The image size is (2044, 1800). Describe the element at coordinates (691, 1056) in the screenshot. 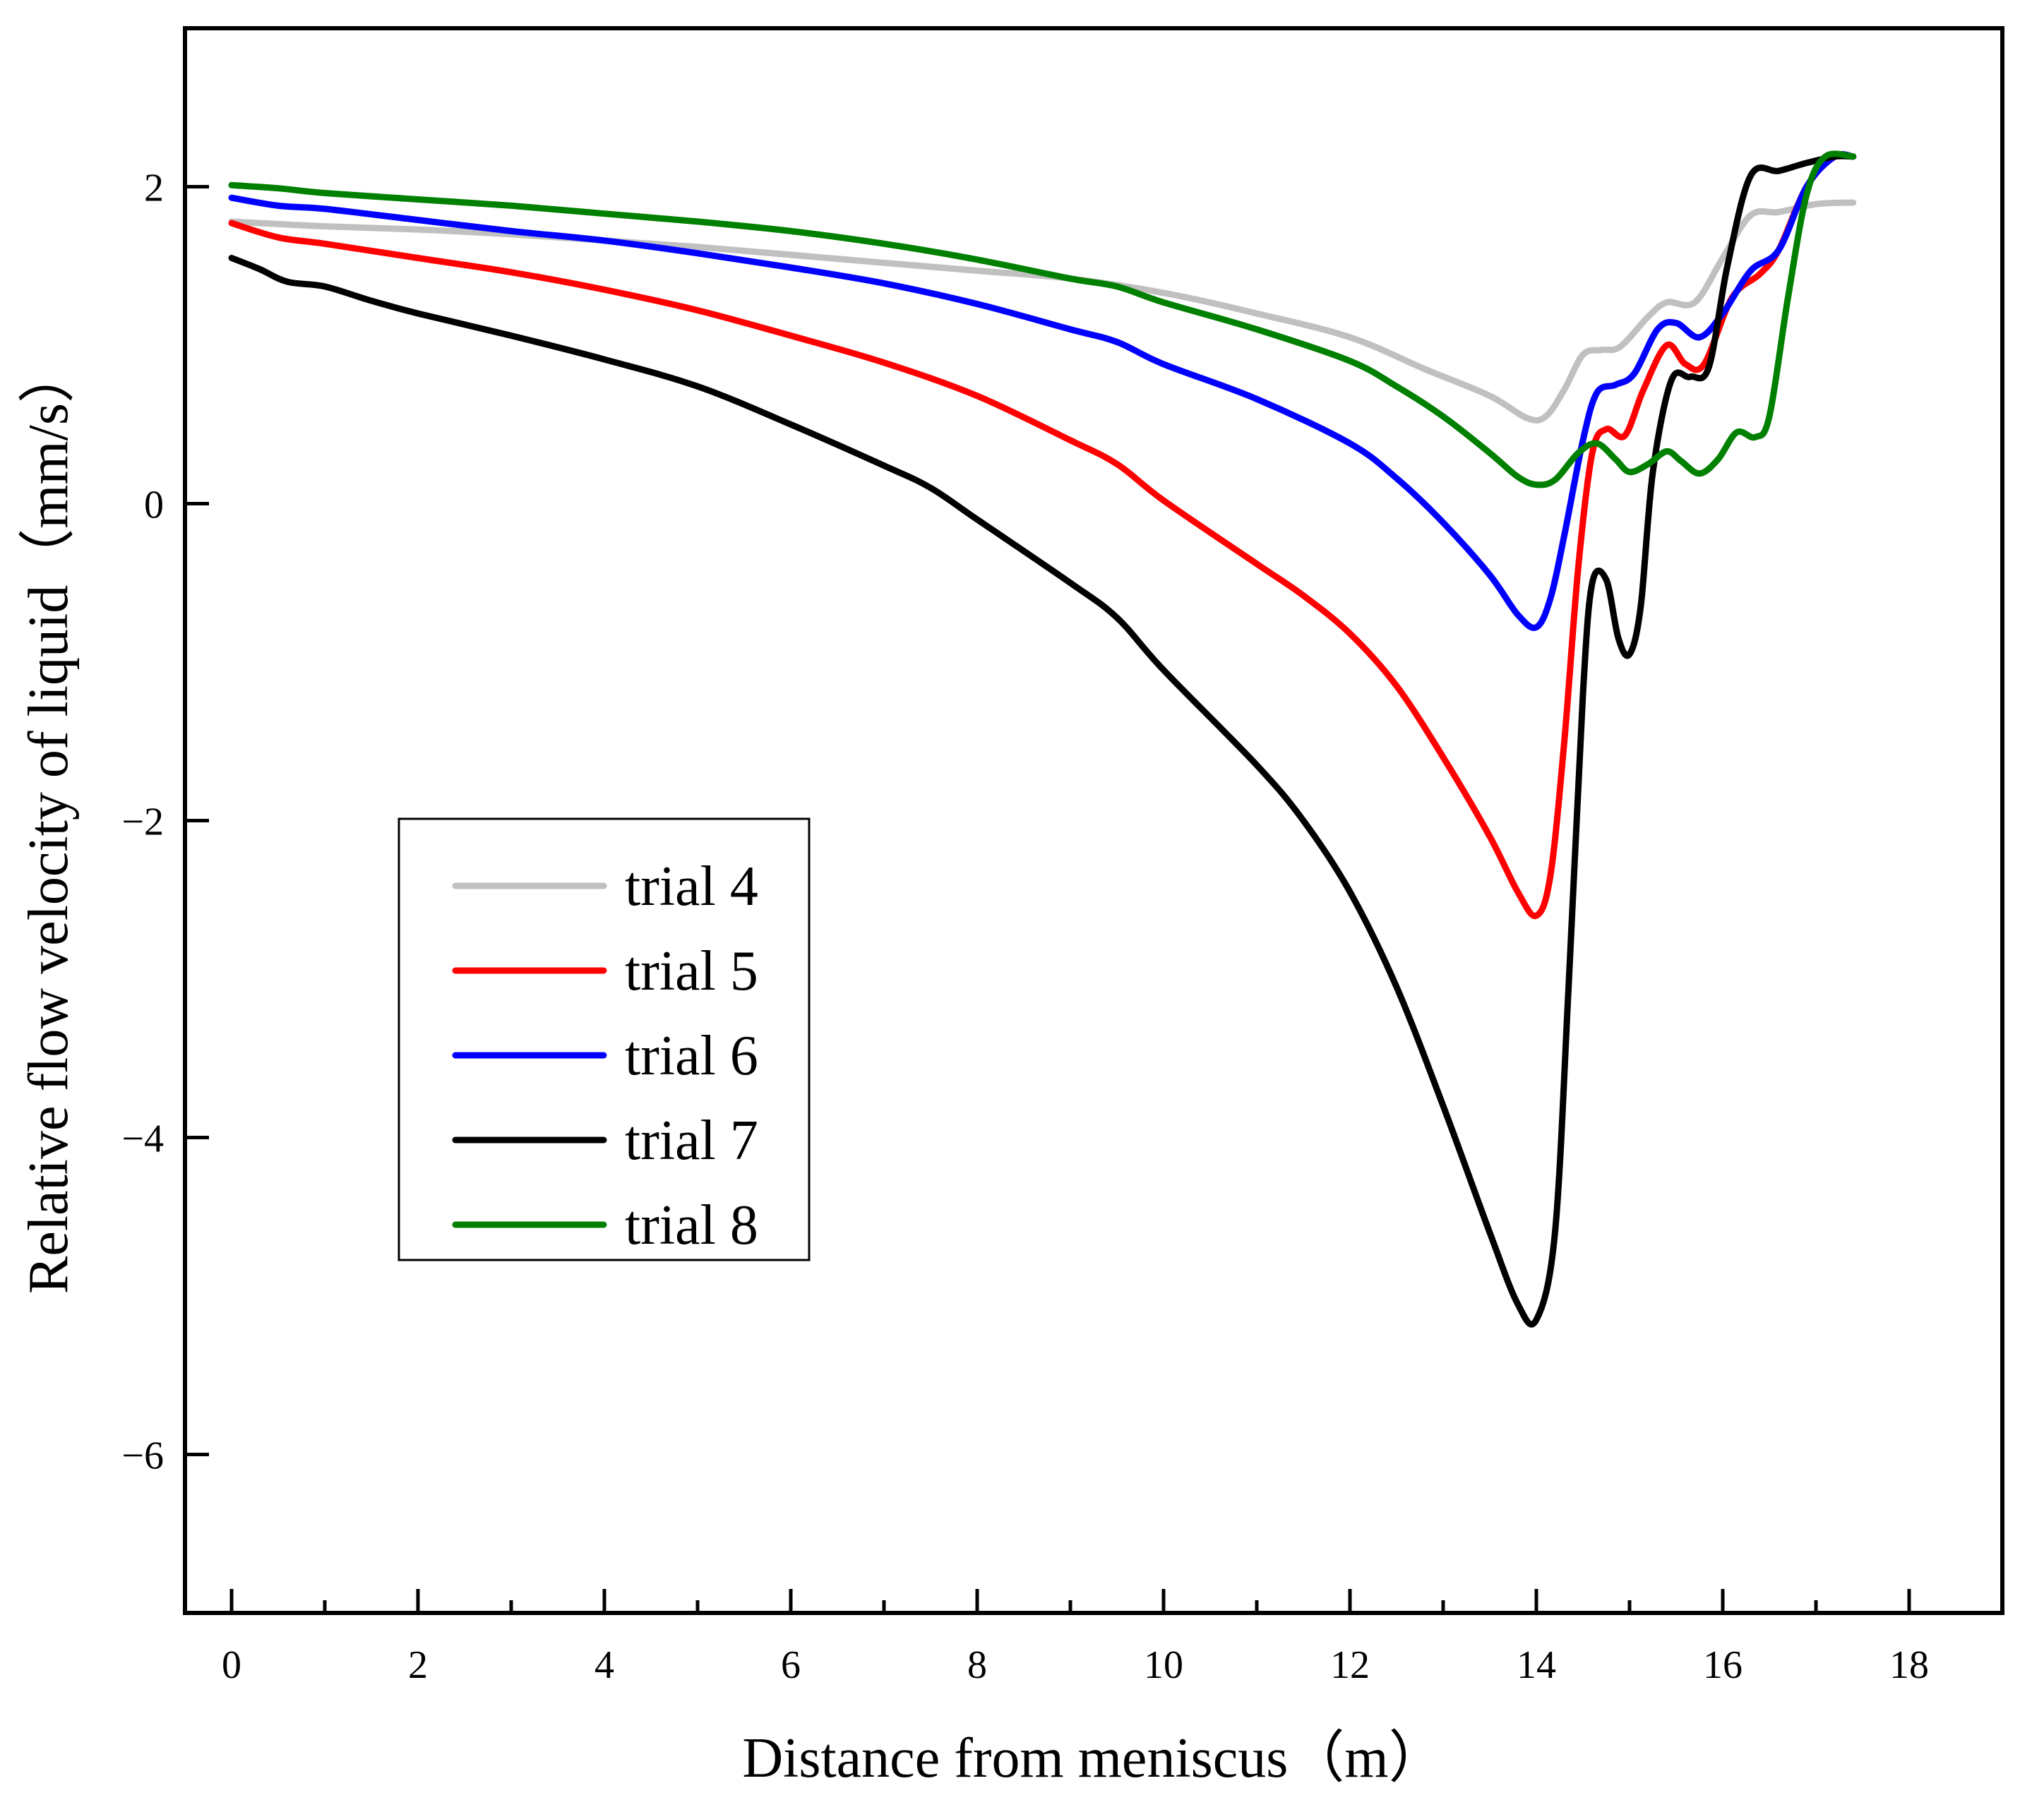

I see `legend-label-trial-6: trial 6` at that location.